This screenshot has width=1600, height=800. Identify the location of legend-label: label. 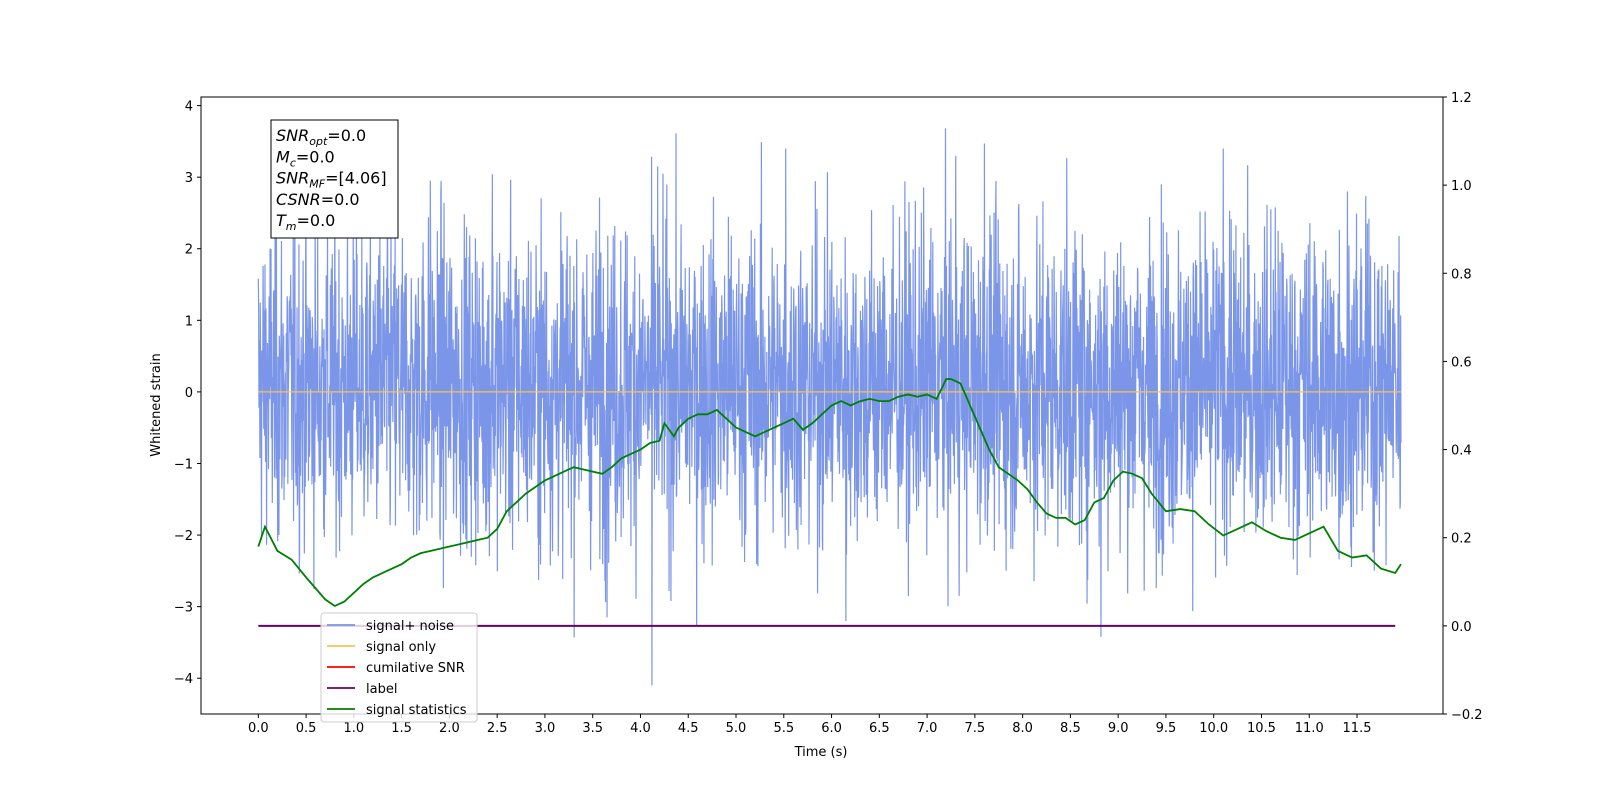
(381, 689).